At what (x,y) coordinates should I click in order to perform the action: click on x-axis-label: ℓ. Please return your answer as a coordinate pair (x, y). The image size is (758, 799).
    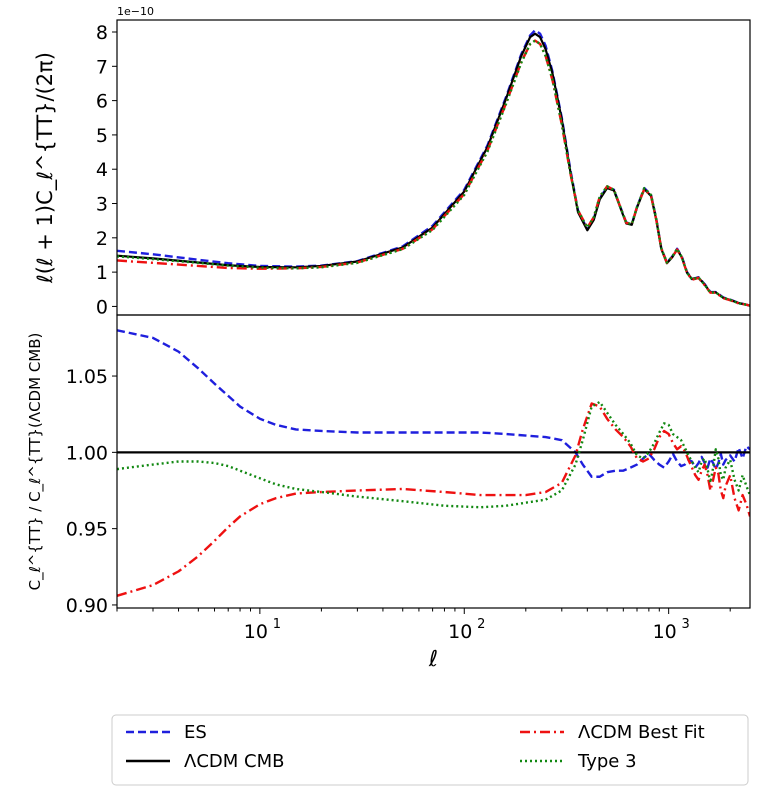
    Looking at the image, I should click on (433, 659).